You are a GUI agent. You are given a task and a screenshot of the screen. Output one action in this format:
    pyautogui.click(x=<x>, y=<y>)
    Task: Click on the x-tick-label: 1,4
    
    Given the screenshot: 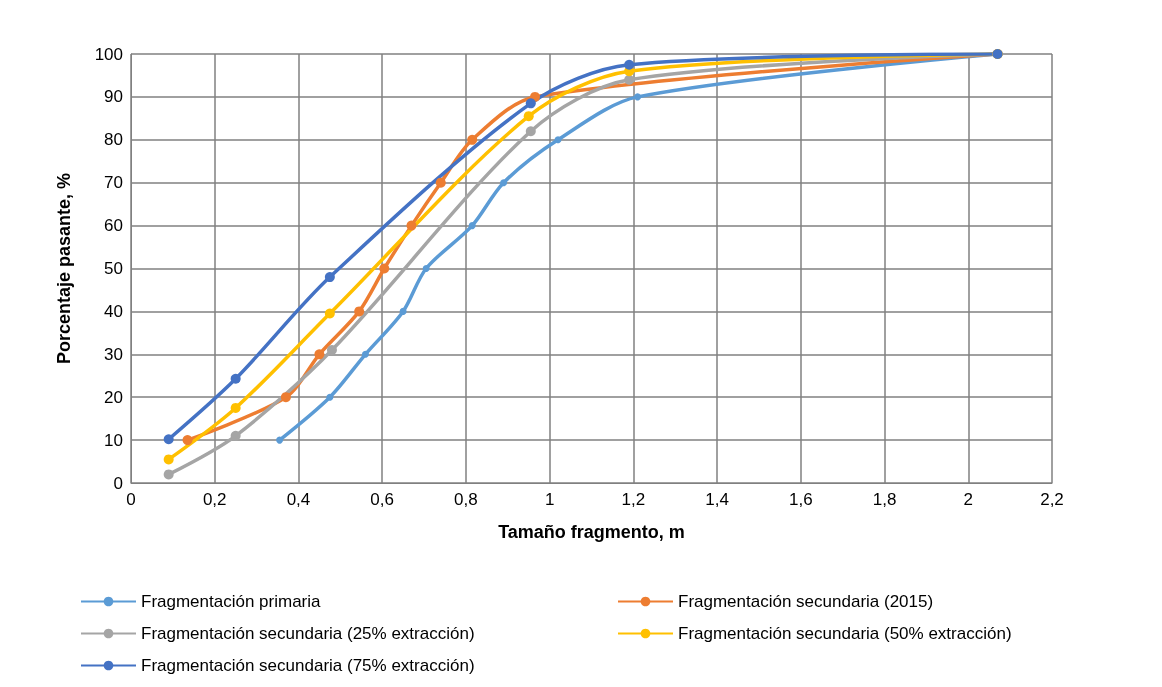 What is the action you would take?
    pyautogui.click(x=717, y=499)
    